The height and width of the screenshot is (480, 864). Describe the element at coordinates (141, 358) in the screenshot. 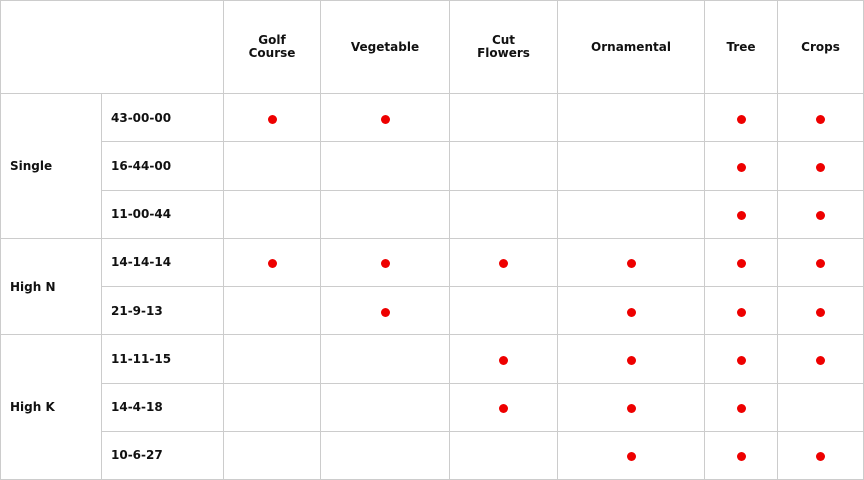

I see `formula: 11-11-15` at that location.